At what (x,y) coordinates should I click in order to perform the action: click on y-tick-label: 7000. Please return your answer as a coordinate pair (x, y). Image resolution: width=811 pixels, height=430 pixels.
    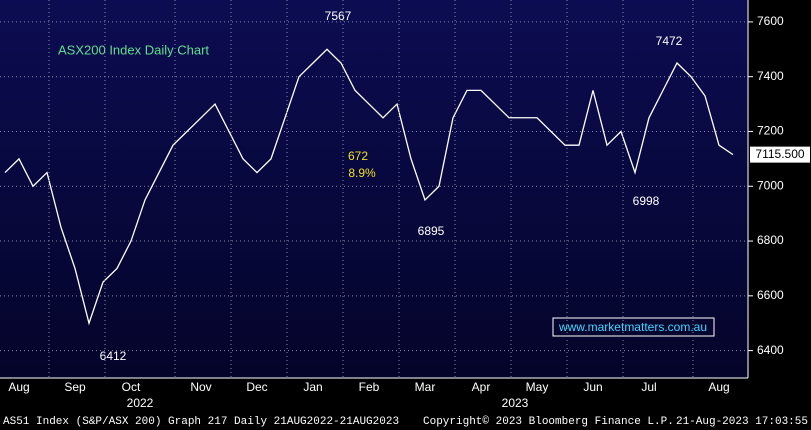
    Looking at the image, I should click on (770, 185).